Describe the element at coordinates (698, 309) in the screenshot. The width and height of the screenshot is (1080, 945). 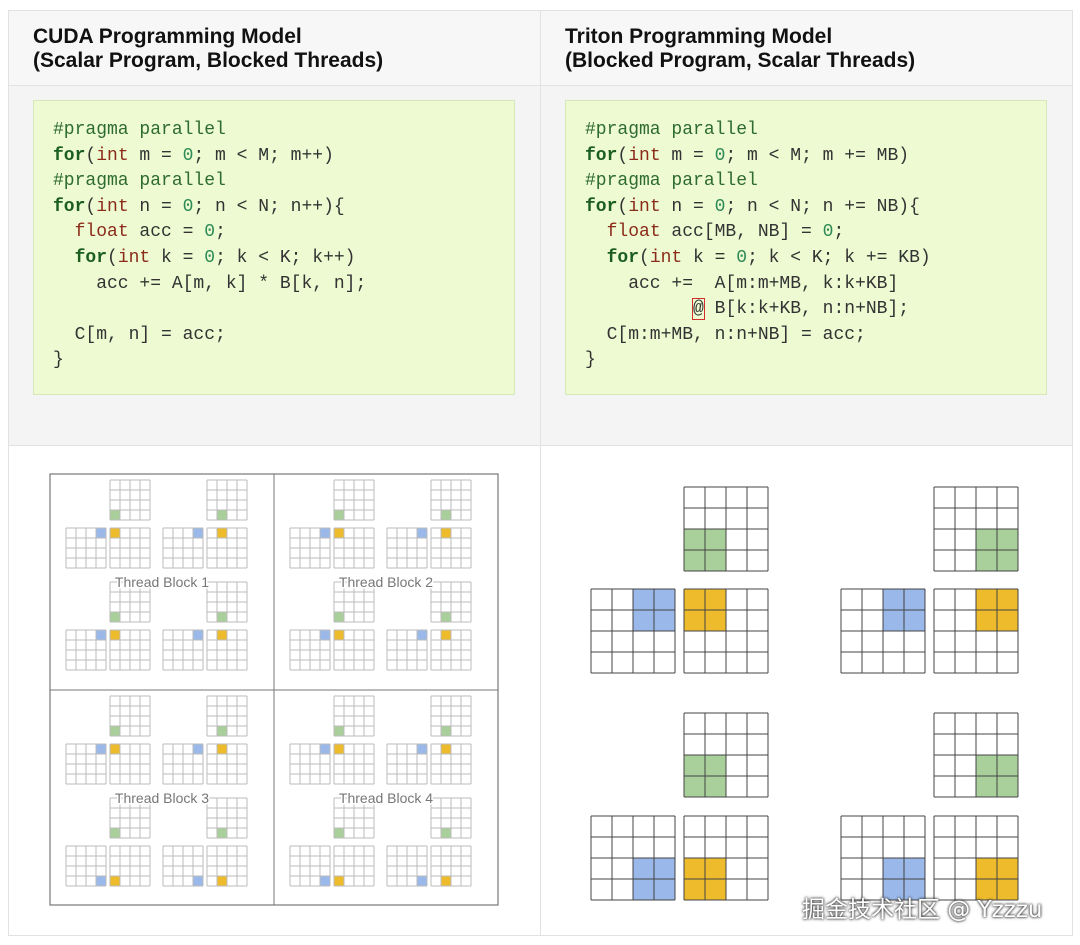
I see `code-token: @` at that location.